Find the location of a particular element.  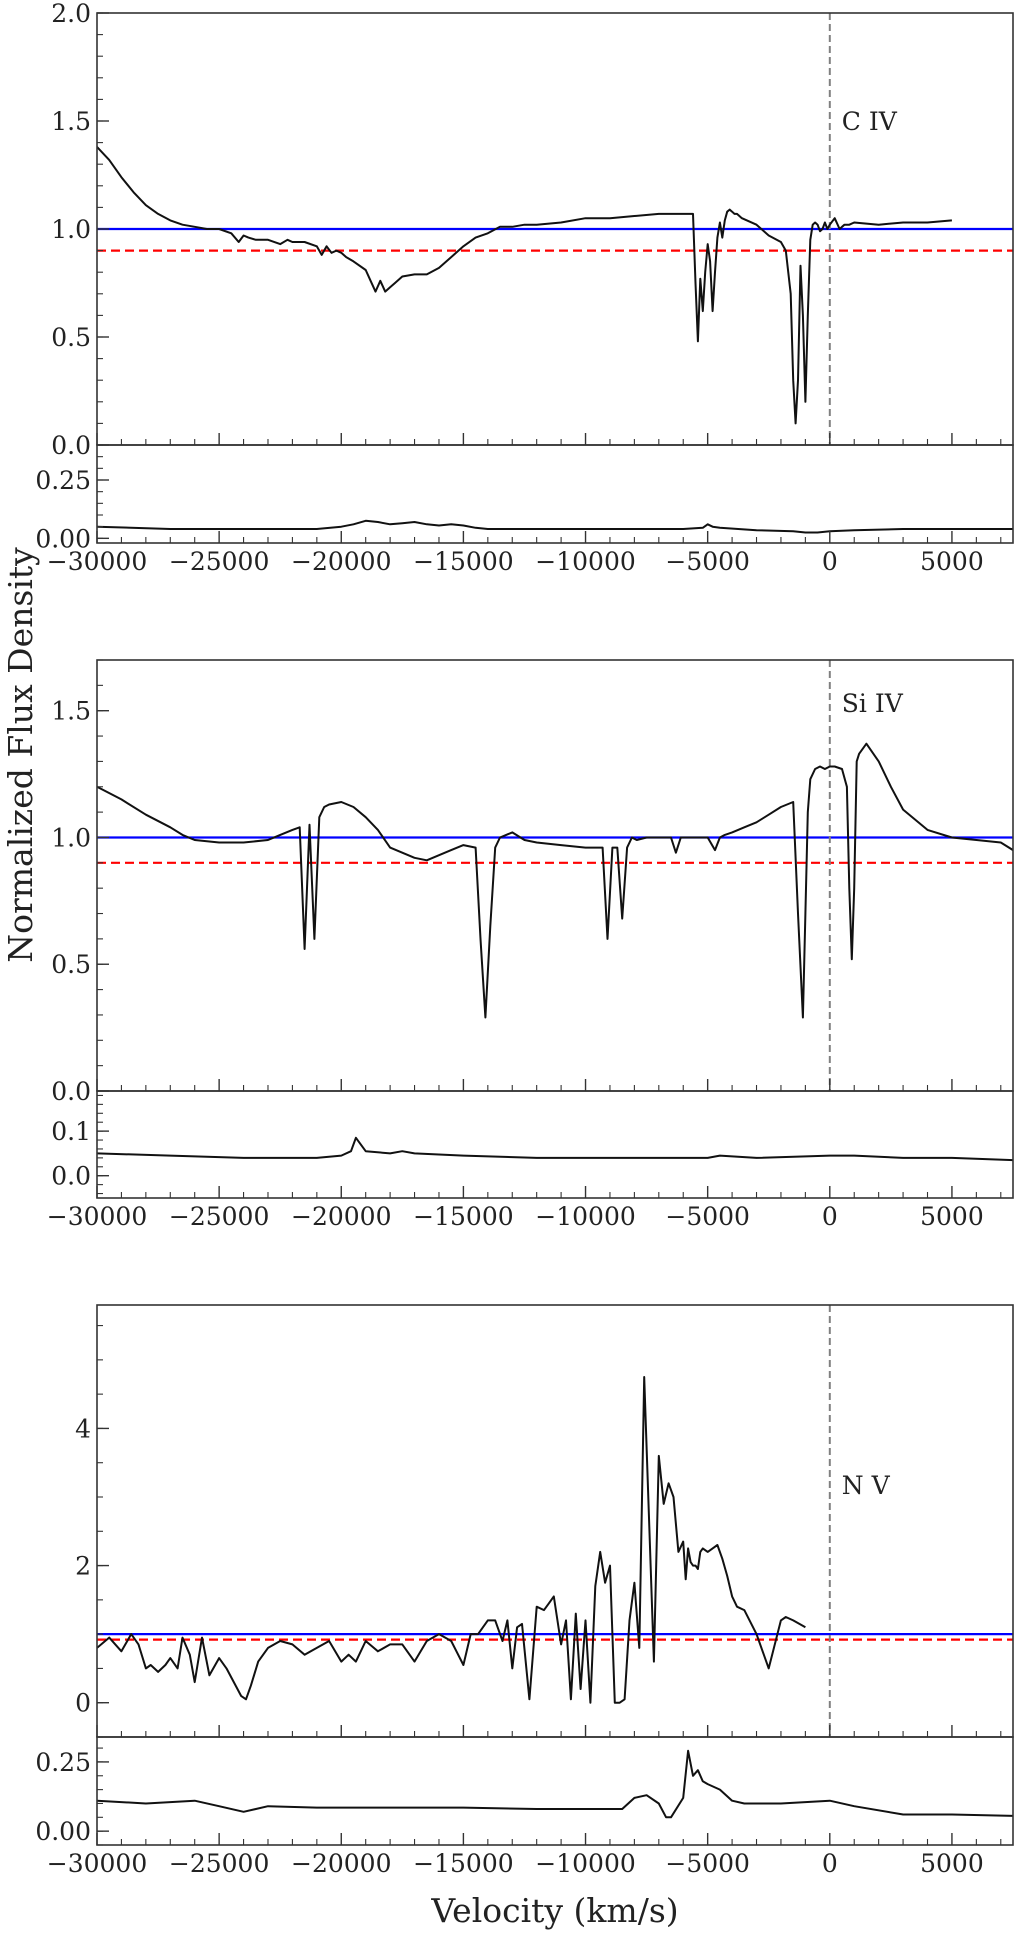

ion-label: N V is located at coordinates (866, 1485).